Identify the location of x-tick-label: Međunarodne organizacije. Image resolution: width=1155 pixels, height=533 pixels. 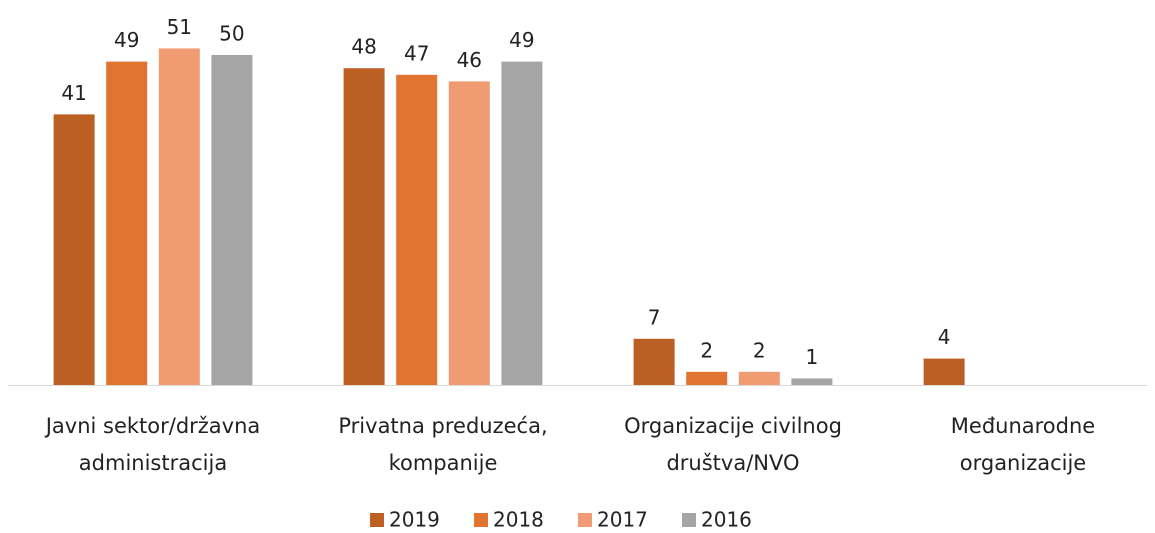
(1023, 444).